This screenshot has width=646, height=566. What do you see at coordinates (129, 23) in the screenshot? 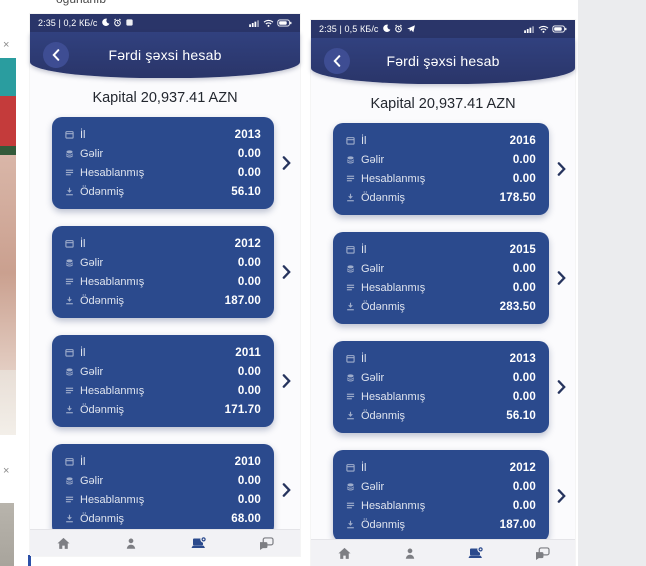
I see `screenshot-square-icon` at bounding box center [129, 23].